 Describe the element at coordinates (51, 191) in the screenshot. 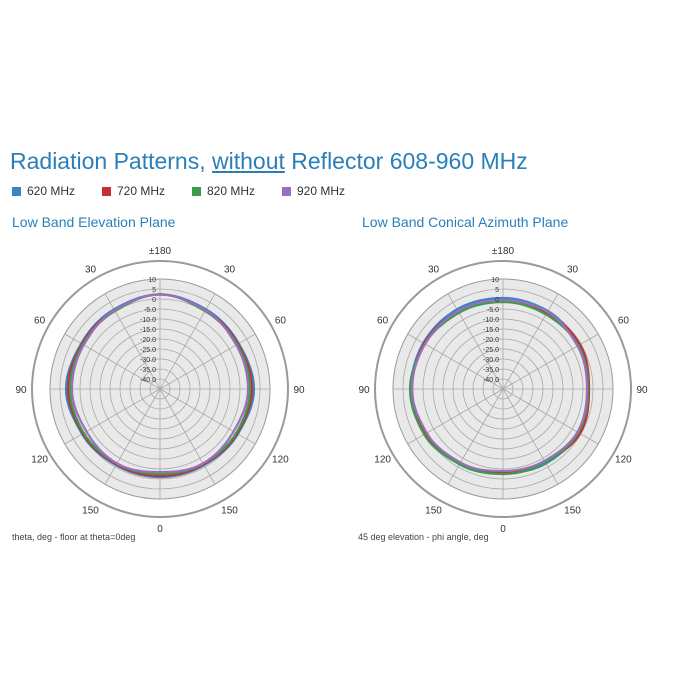

I see `legend-label-620: 620 MHz` at that location.